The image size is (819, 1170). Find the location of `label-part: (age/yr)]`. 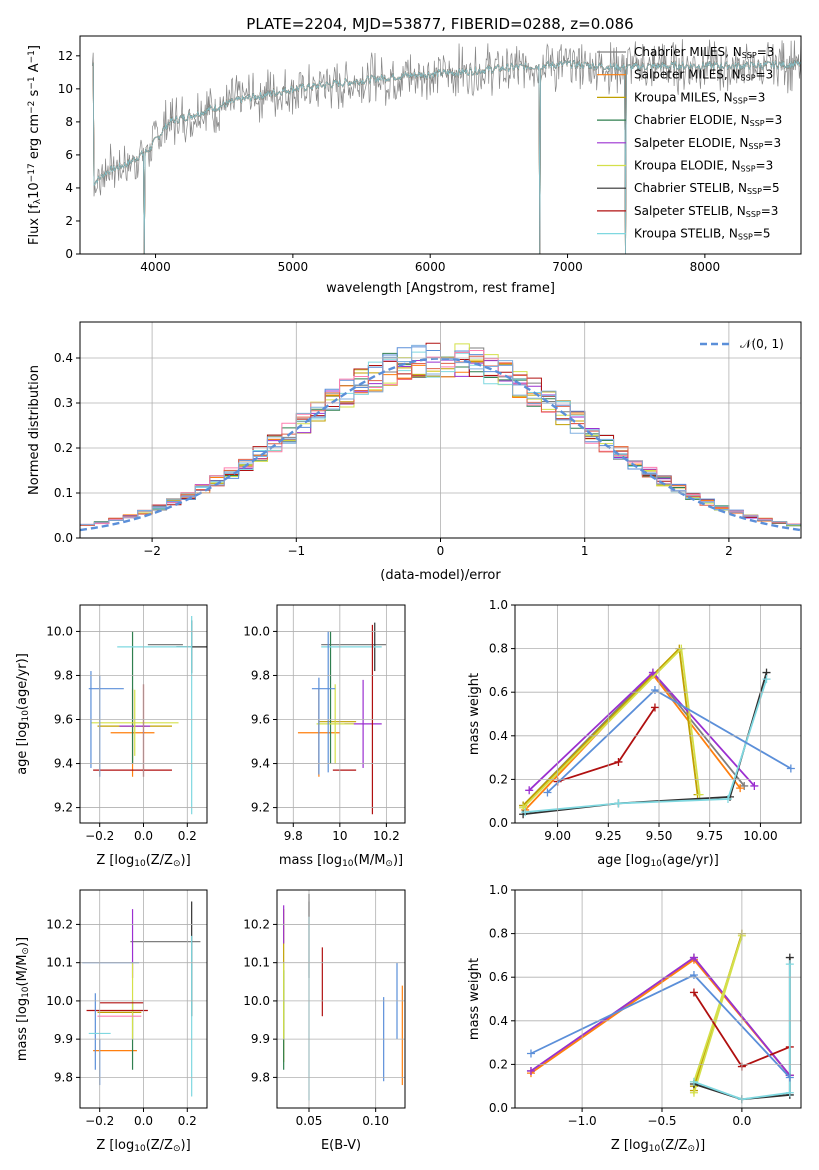

label-part: (age/yr)] is located at coordinates (22, 681).